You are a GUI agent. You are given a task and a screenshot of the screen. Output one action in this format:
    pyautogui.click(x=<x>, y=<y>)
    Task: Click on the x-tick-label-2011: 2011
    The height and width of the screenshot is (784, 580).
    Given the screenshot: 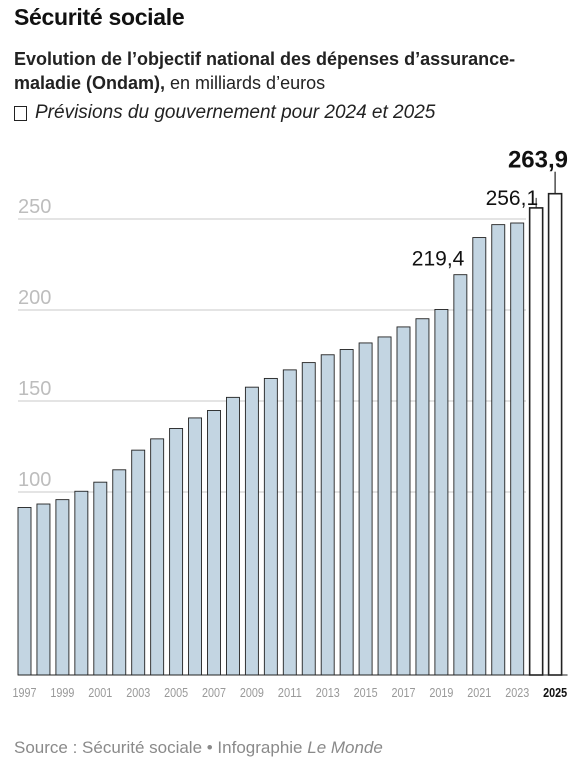 What is the action you would take?
    pyautogui.click(x=290, y=692)
    